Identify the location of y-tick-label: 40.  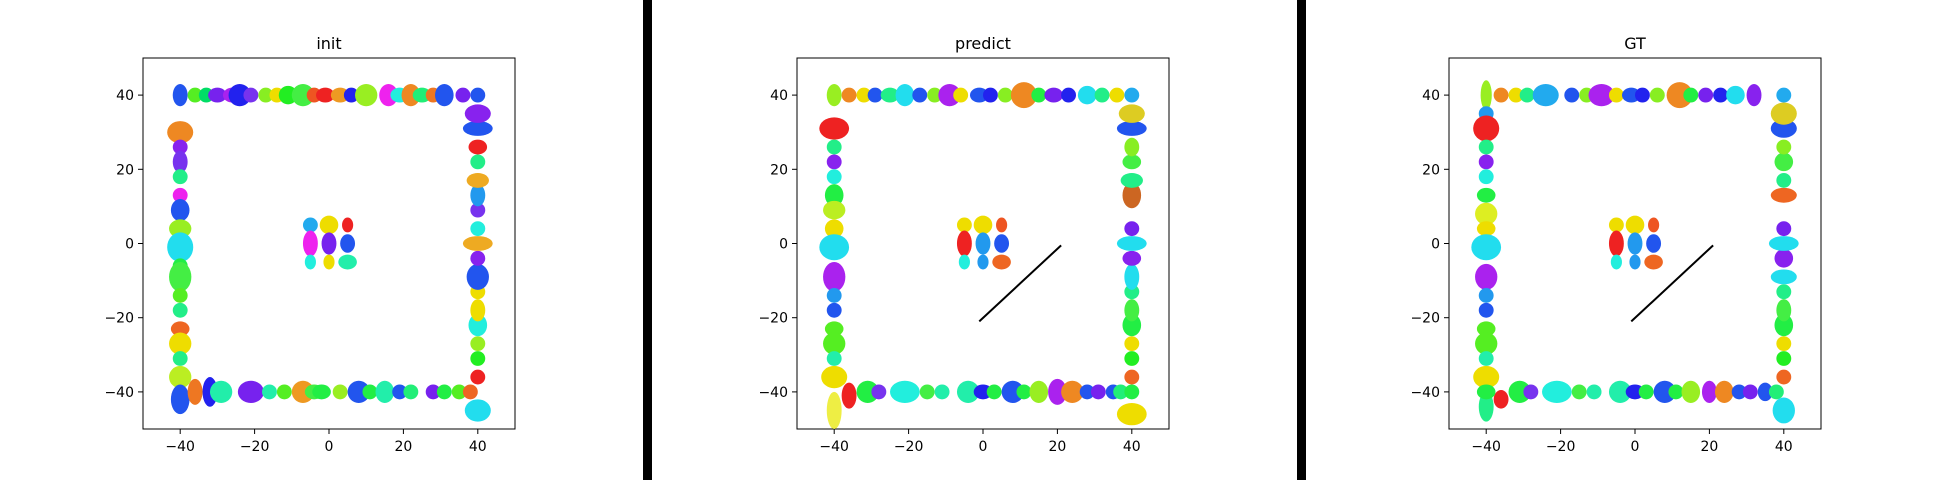
(1431, 96).